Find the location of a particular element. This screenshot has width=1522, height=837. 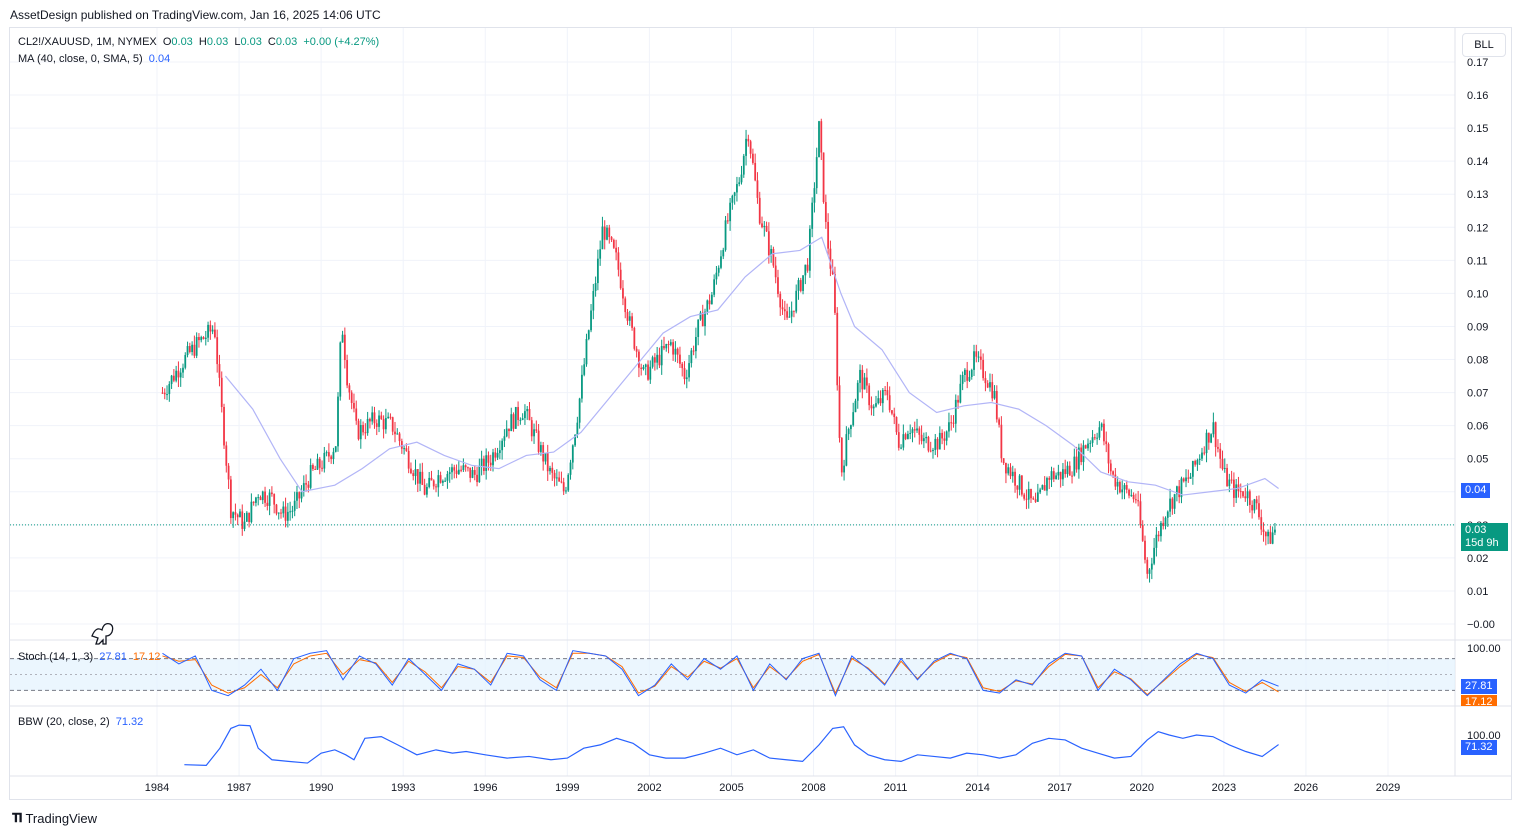

x-tick-label: 2002 is located at coordinates (649, 788).